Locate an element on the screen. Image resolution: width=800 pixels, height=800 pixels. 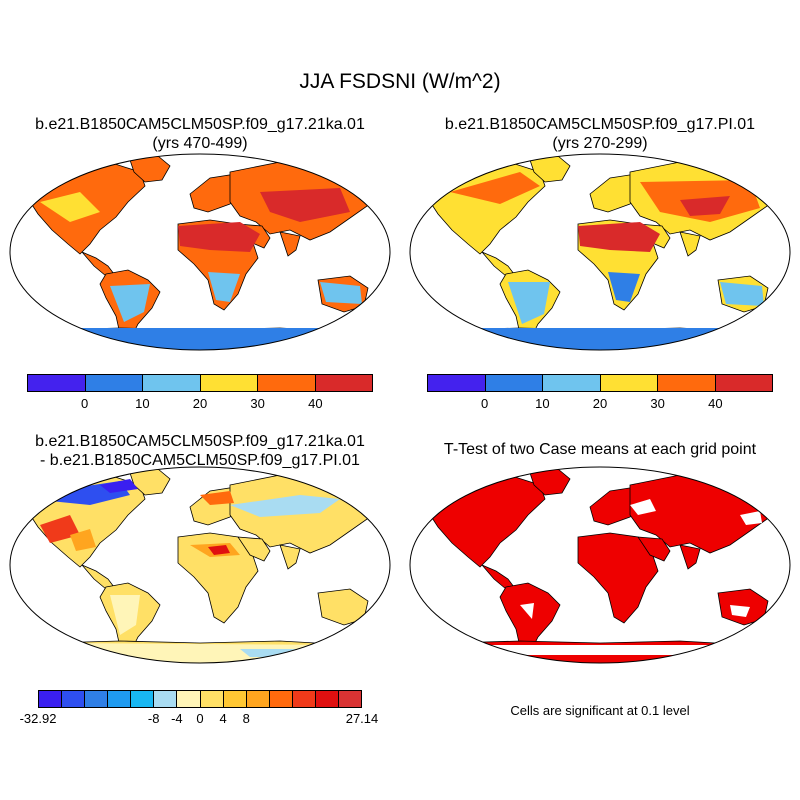
panel-2-title-line2: (yrs 270-299) is located at coordinates (600, 143).